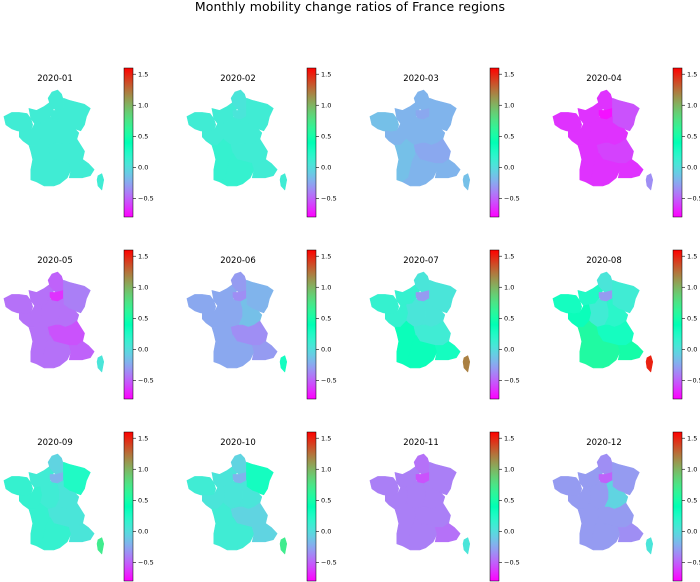  I want to click on map-panel-2020-09: 2020-09 −0.5 0.0 0.5 1.0 1.5, so click(78, 506).